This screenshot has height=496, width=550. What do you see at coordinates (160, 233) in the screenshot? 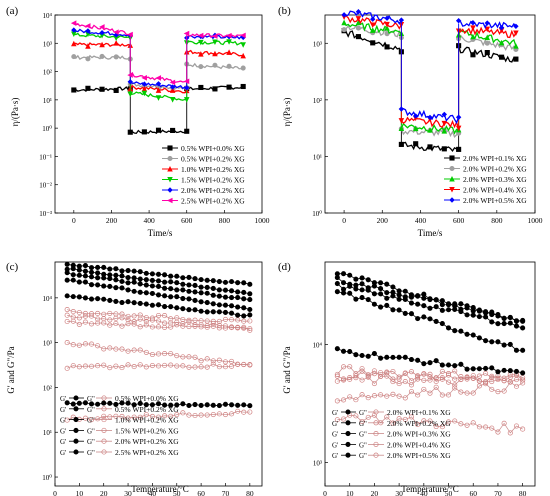
I see `x-axis-label: Time/s` at bounding box center [160, 233].